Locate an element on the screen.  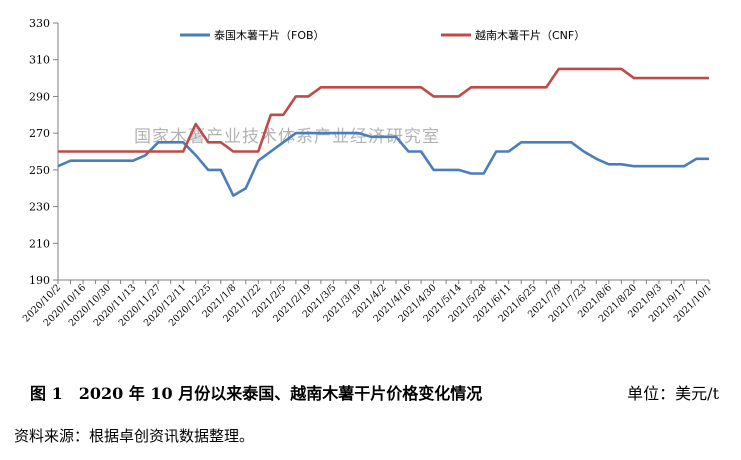
figure-caption: 图 1 2020 年 10 月份以来泰国、越南木薯干片价格变化情况 is located at coordinates (256, 393).